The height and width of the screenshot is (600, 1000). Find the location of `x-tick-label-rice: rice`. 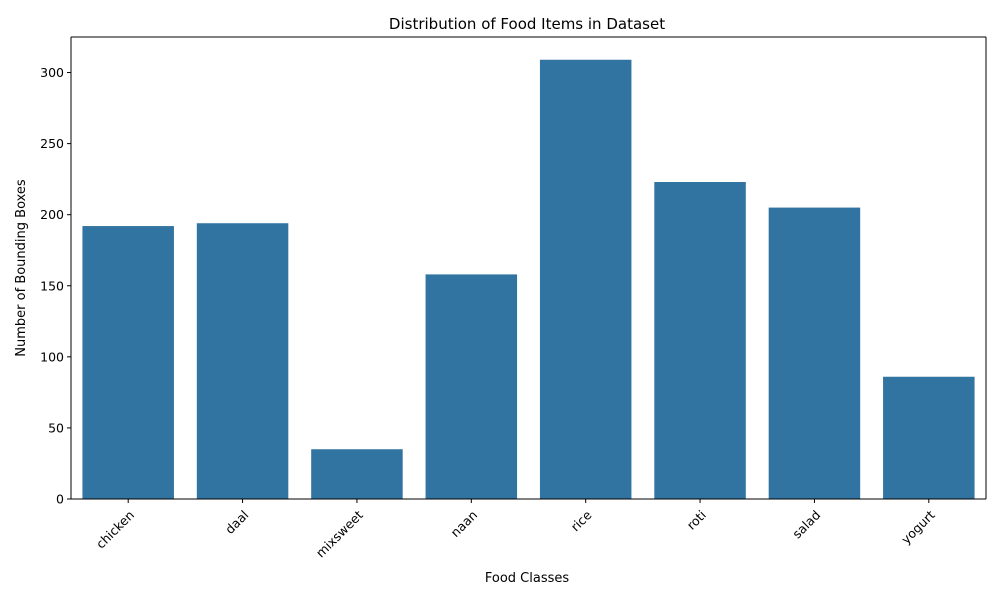

x-tick-label-rice: rice is located at coordinates (581, 520).